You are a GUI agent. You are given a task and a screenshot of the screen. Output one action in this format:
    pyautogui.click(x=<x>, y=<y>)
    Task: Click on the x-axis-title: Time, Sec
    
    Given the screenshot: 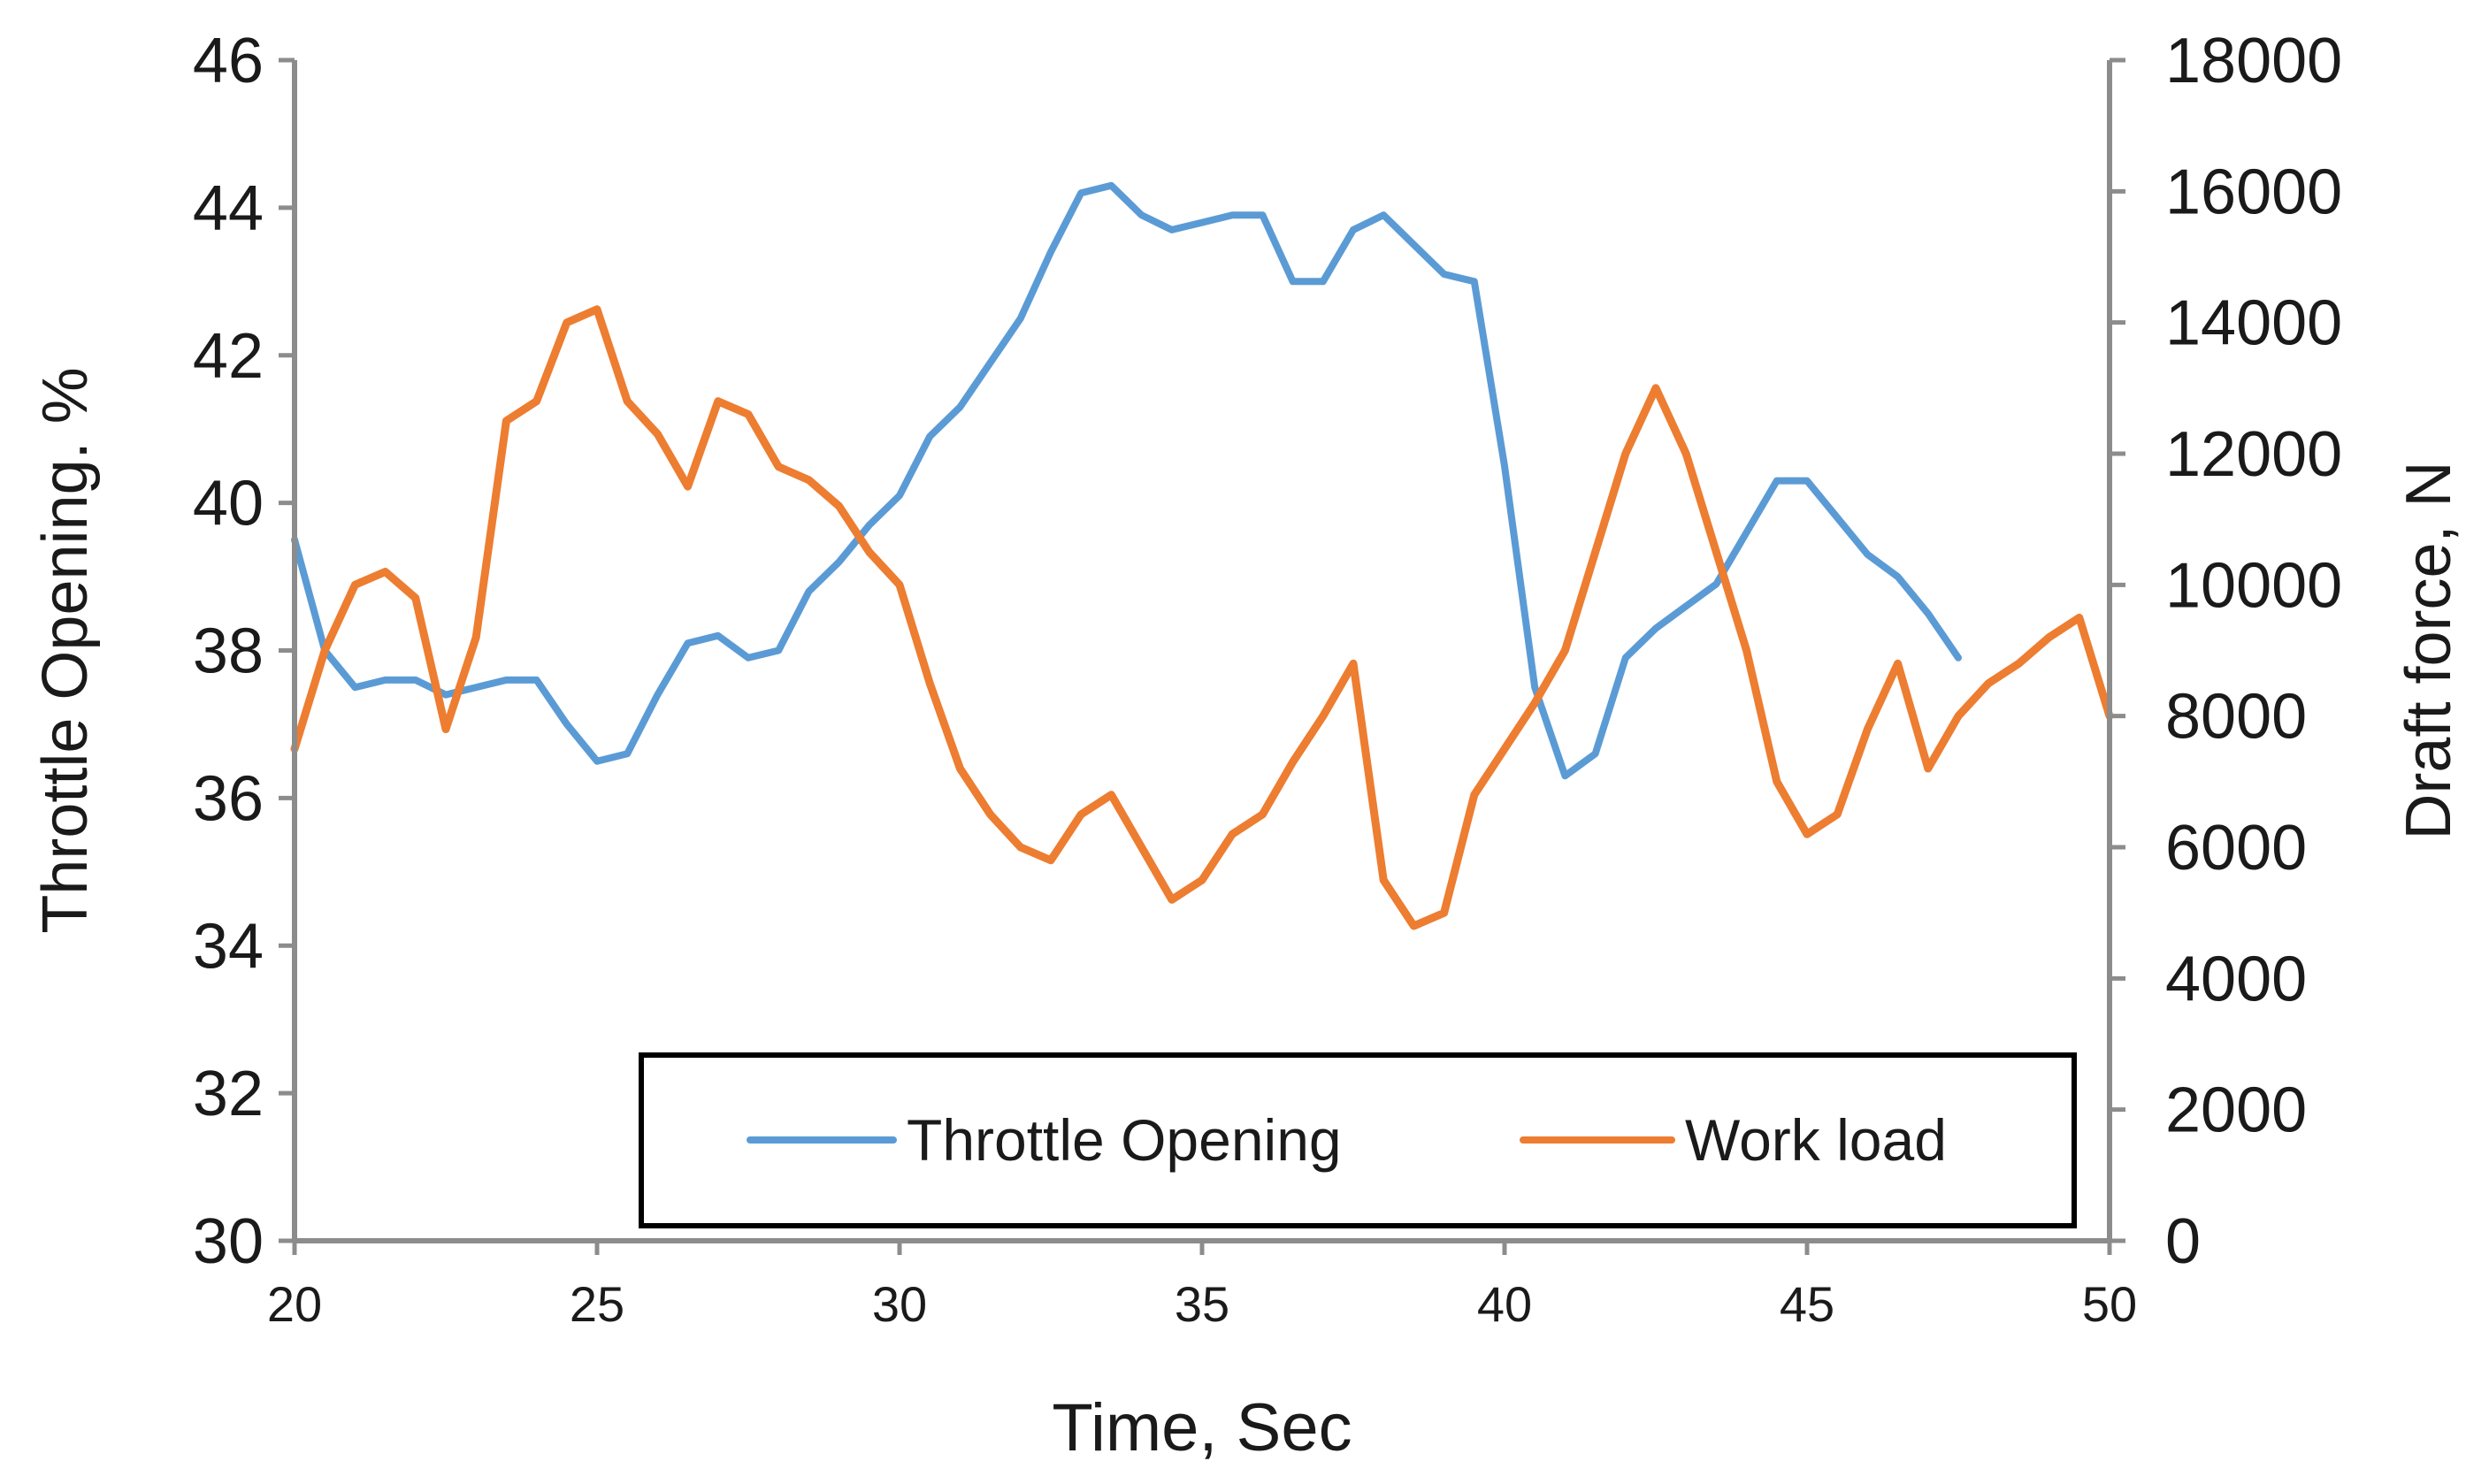 What is the action you would take?
    pyautogui.click(x=1202, y=1427)
    